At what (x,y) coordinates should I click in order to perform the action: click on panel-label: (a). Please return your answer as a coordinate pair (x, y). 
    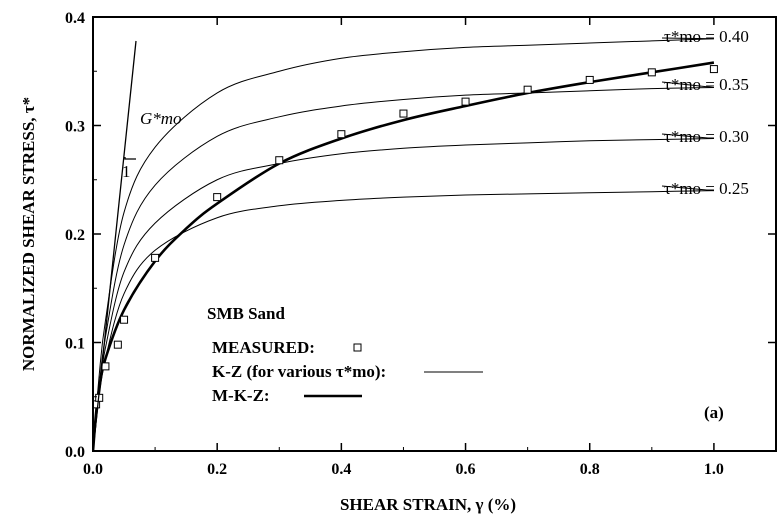
    Looking at the image, I should click on (714, 412).